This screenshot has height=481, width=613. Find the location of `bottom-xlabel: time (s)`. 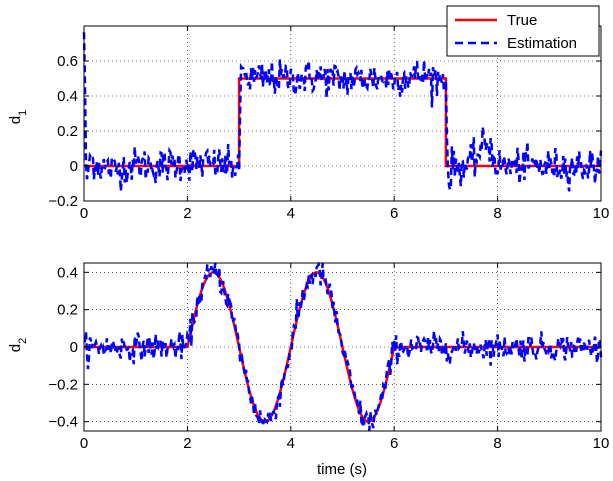

bottom-xlabel: time (s) is located at coordinates (342, 469).